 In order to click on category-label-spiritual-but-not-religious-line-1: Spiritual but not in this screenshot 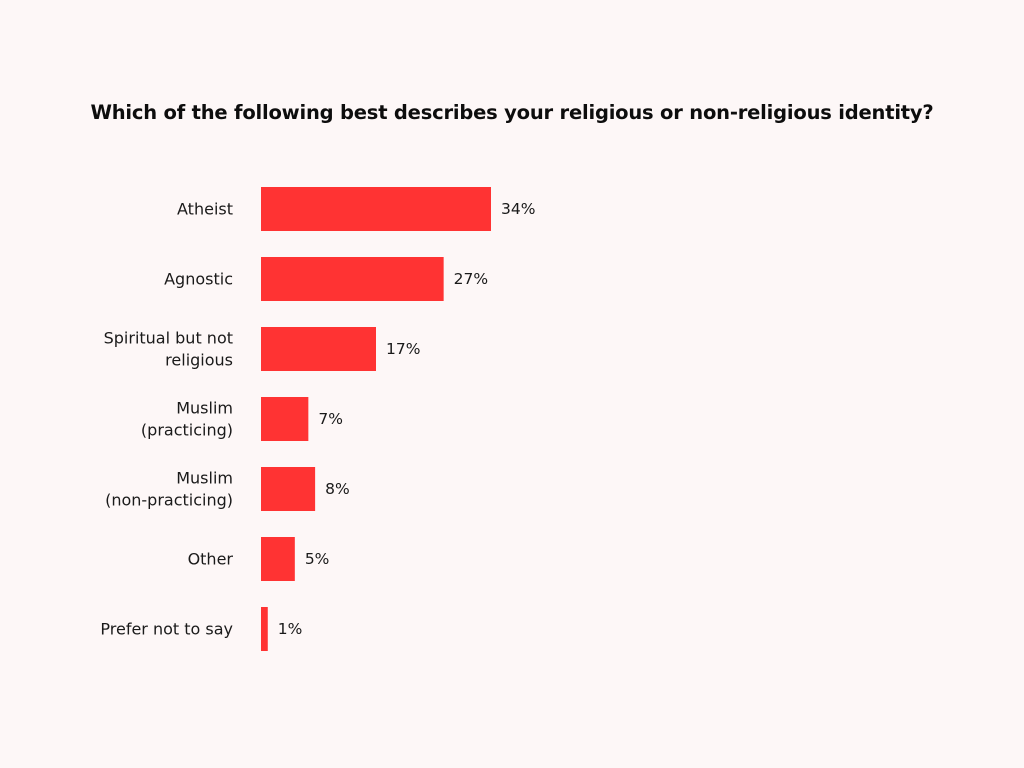, I will do `click(168, 338)`.